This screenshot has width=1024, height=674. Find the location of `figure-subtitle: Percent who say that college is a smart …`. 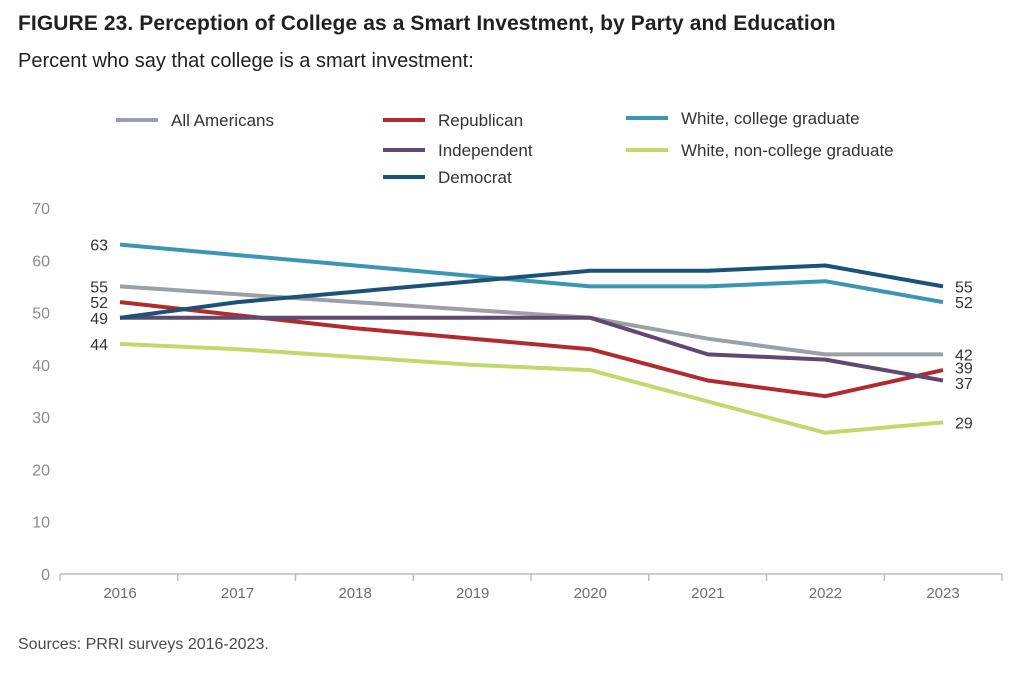

figure-subtitle: Percent who say that college is a smart … is located at coordinates (246, 61).